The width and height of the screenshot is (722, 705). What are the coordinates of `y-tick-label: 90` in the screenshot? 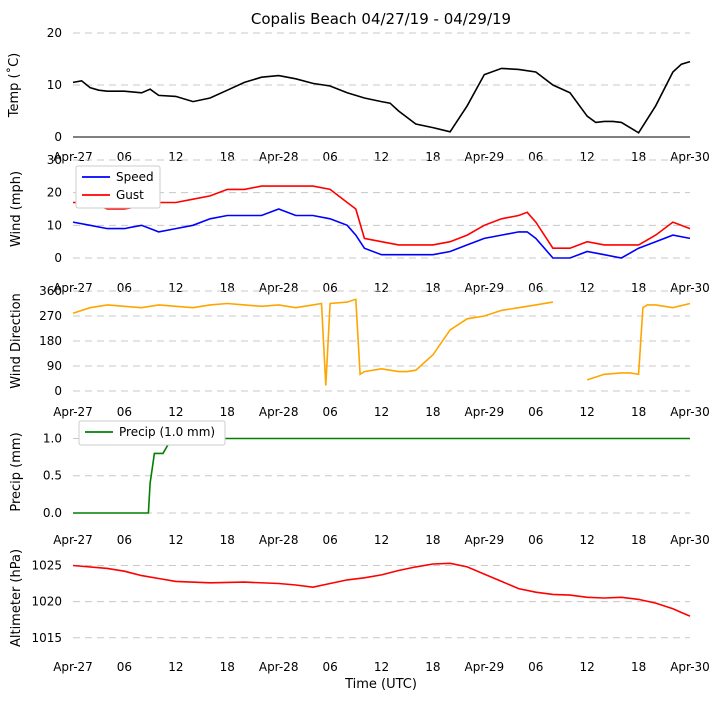 It's located at (54, 366).